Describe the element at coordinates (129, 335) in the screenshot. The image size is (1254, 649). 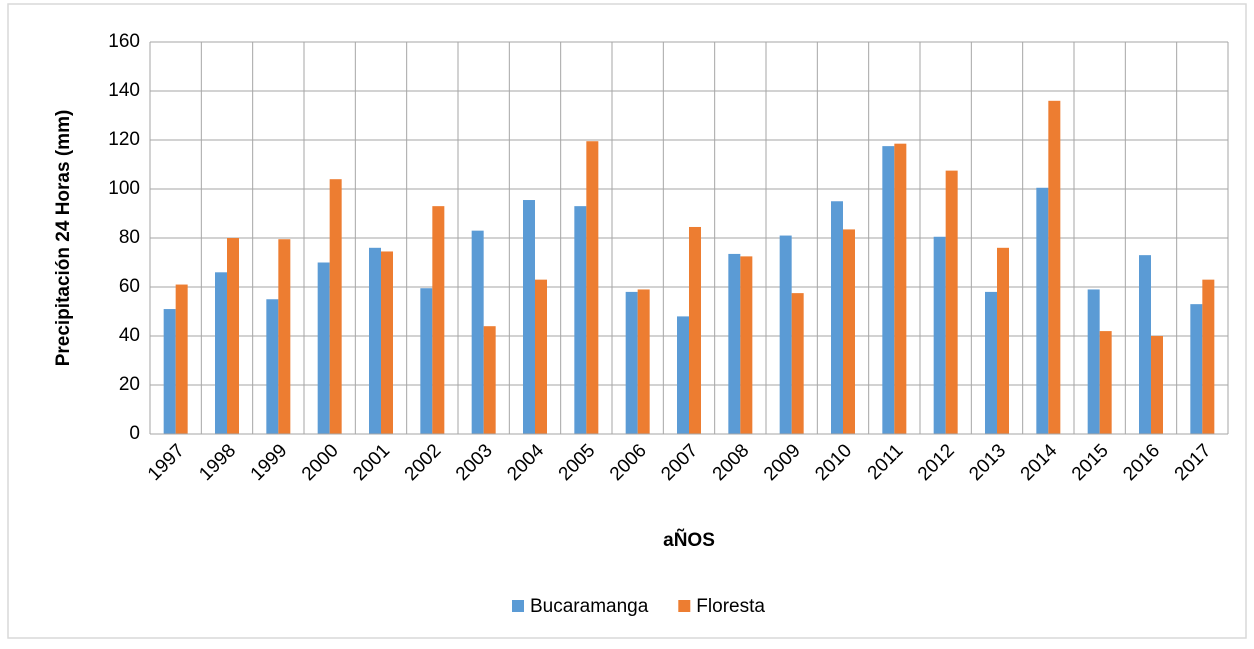
I see `y-tick-label: 40` at that location.